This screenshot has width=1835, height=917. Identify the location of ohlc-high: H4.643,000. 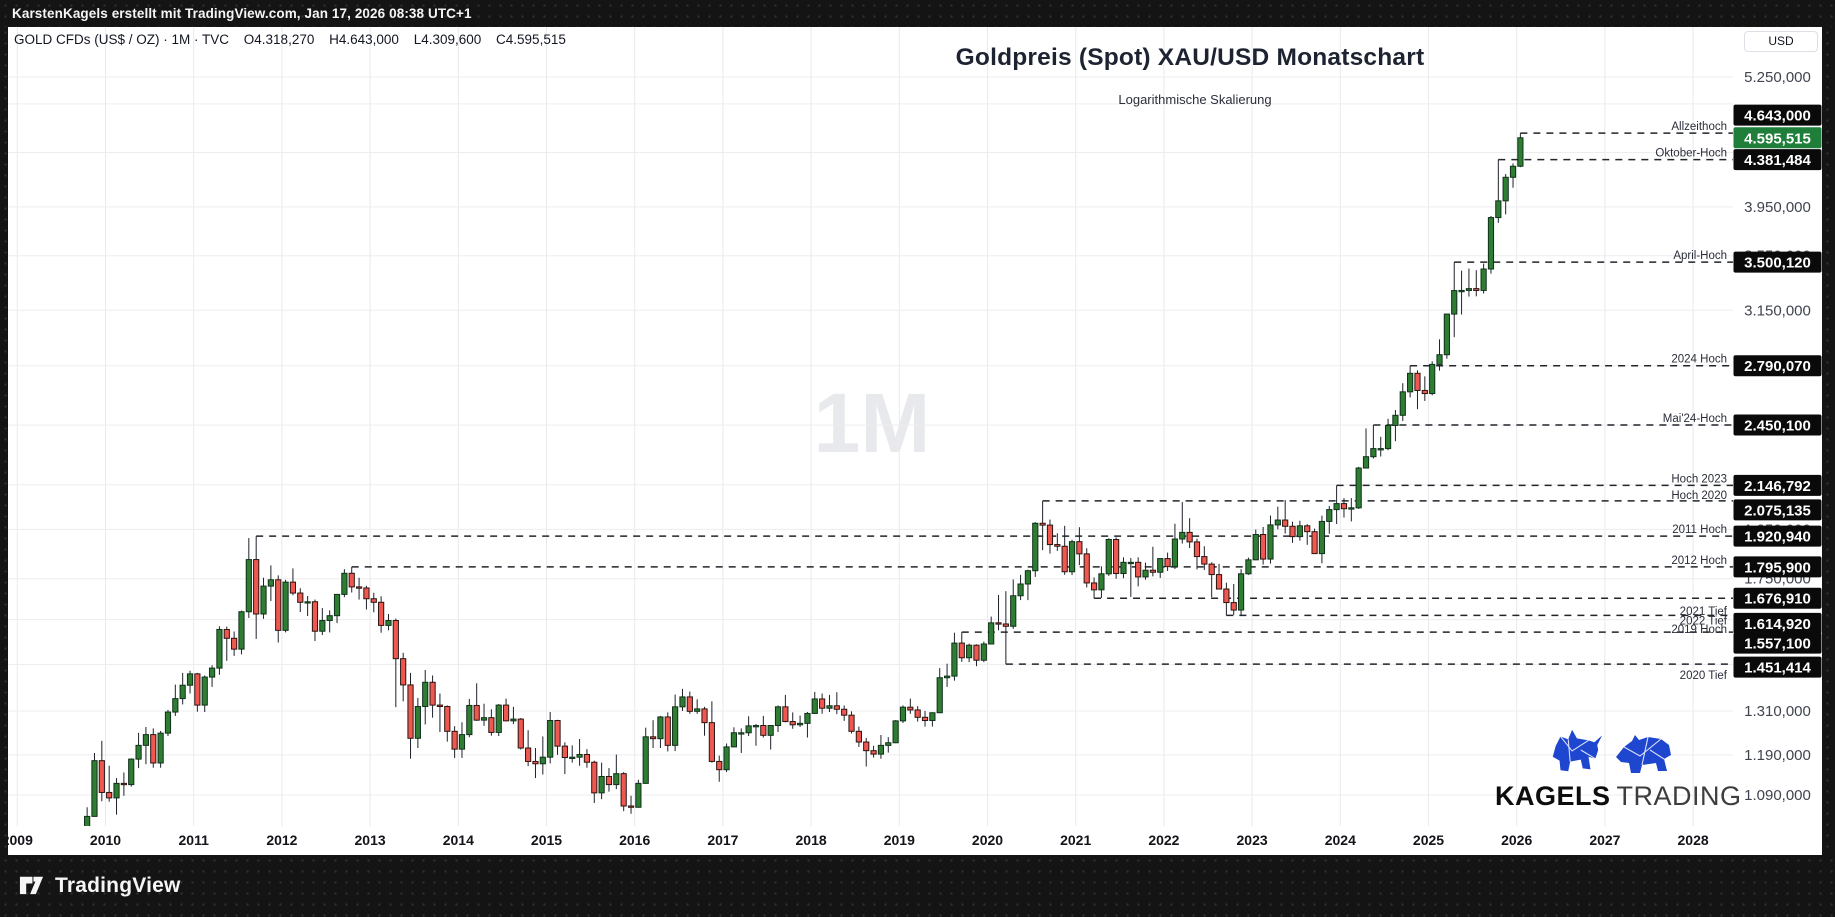
(364, 39).